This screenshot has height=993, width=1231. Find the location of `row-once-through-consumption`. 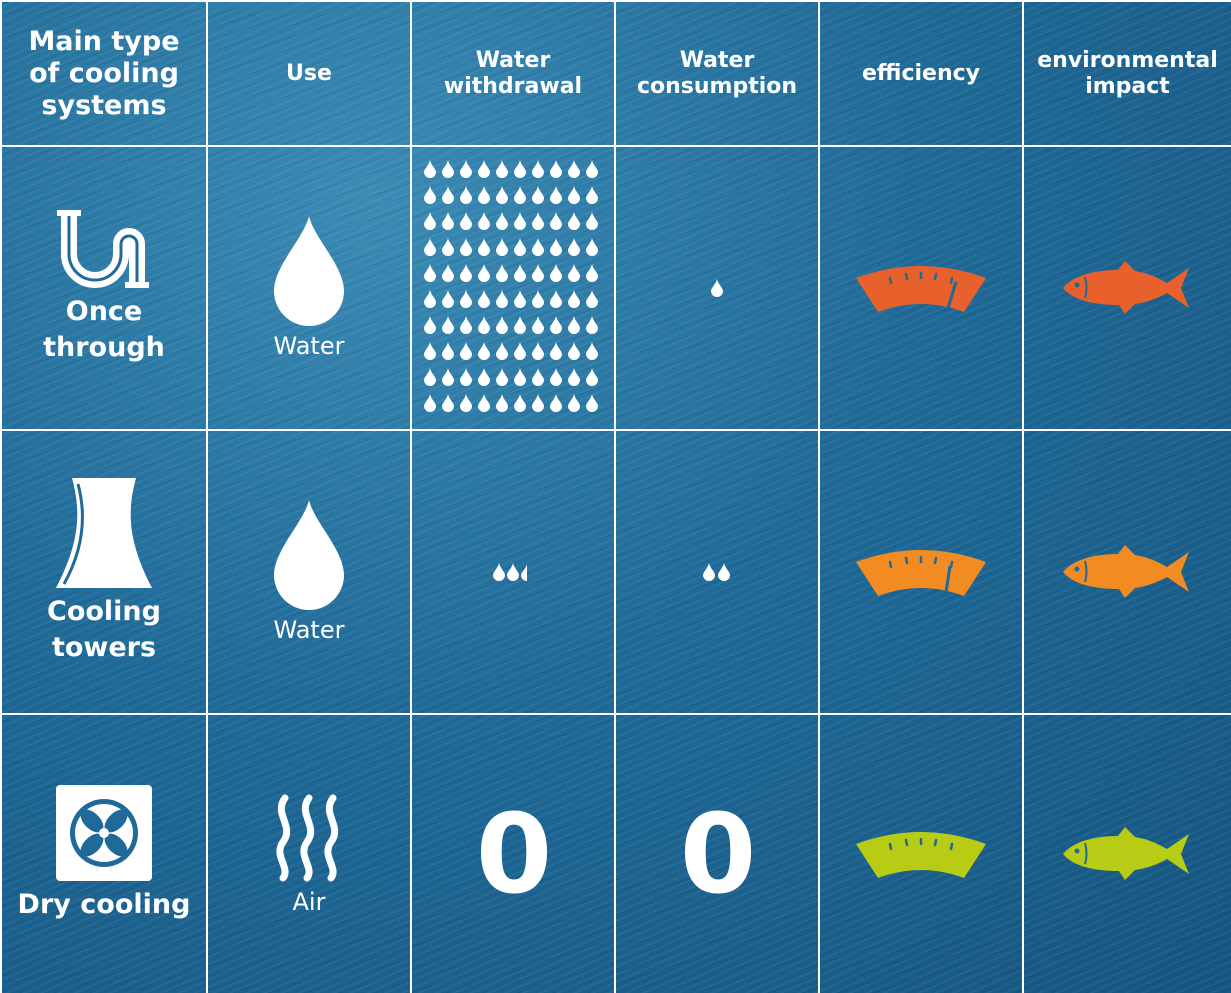

row-once-through-consumption is located at coordinates (718, 289).